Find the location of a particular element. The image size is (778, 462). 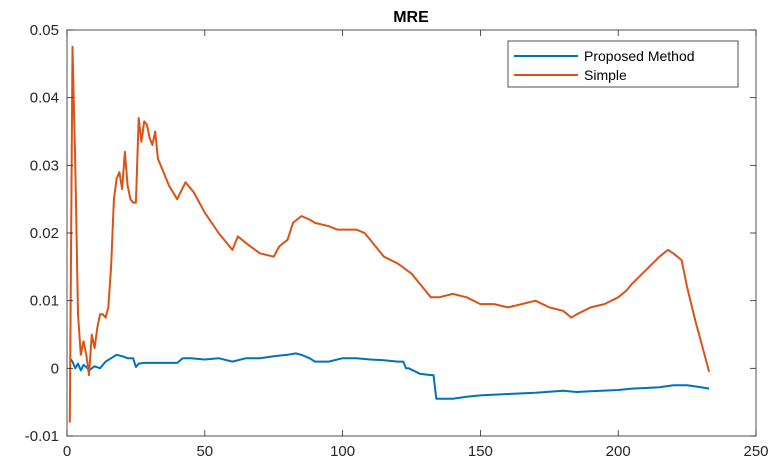

y-tick-label: 0 is located at coordinates (55, 368).